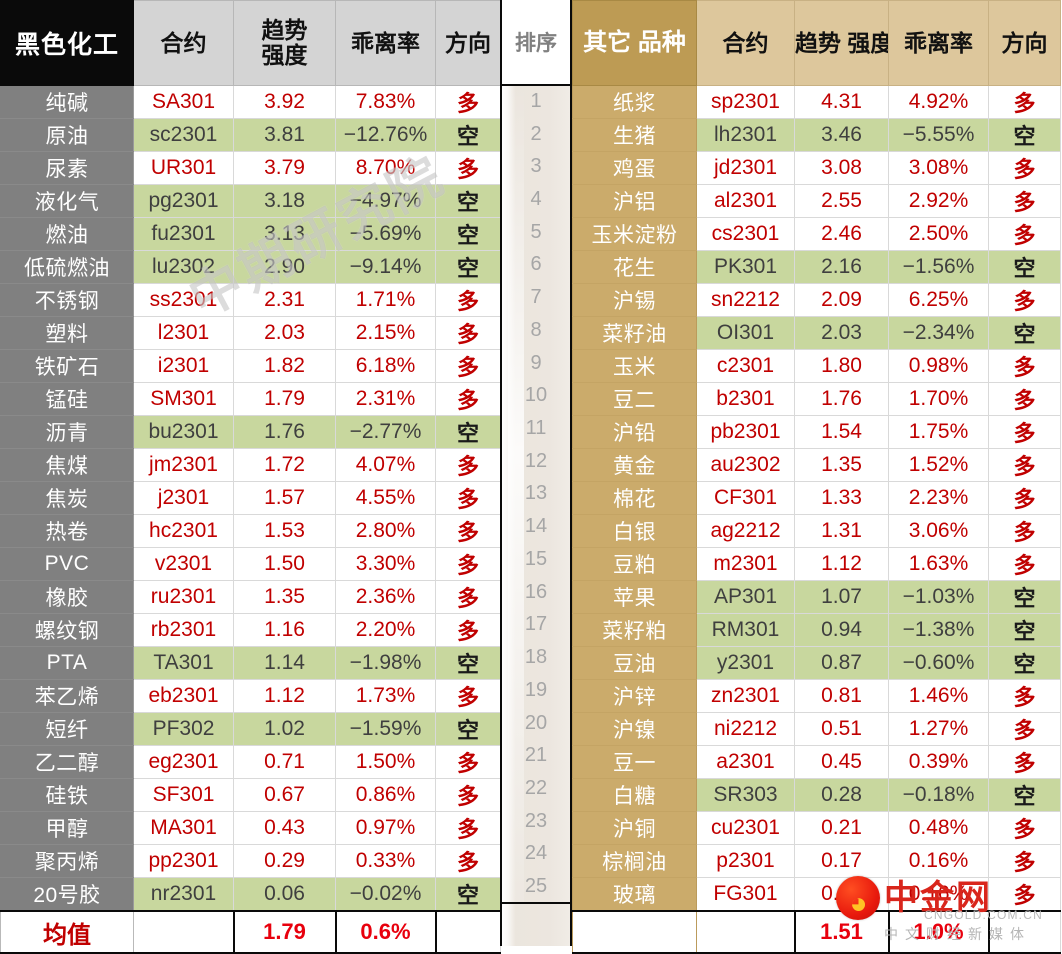 This screenshot has height=954, width=1062. Describe the element at coordinates (816, 234) in the screenshot. I see `table-row: 玉米淀粉 cs2301 2.46 2.50% 多` at that location.